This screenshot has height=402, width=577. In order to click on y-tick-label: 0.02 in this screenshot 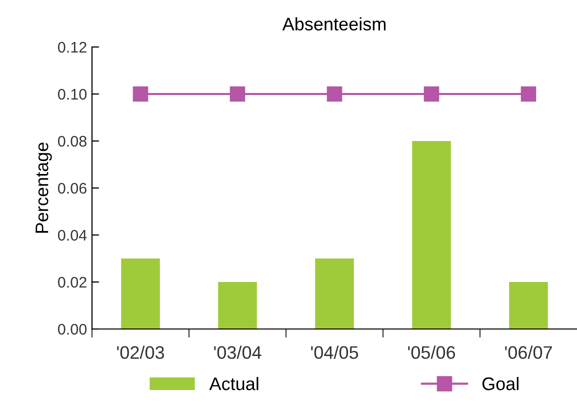, I will do `click(72, 282)`.